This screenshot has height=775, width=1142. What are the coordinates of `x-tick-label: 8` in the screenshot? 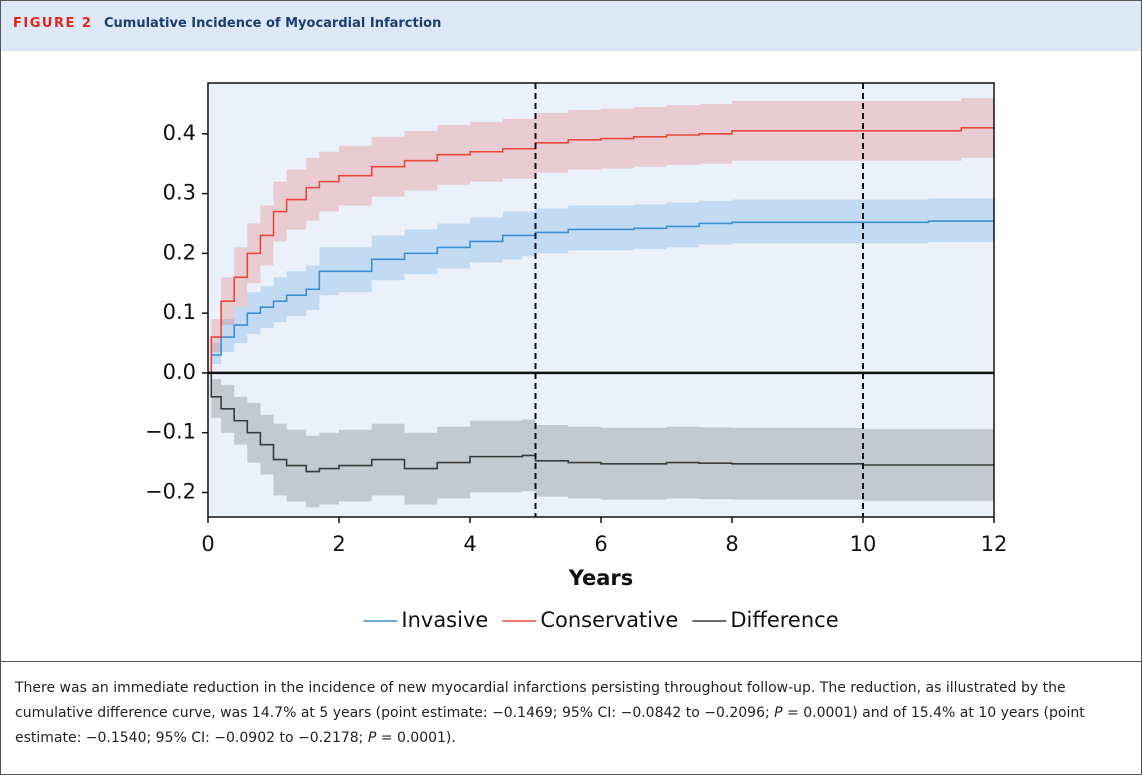 It's located at (731, 544).